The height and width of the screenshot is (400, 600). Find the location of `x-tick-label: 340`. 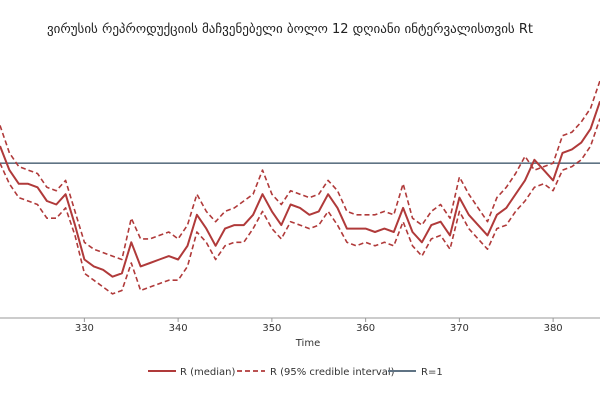

x-tick-label: 340 is located at coordinates (178, 328).